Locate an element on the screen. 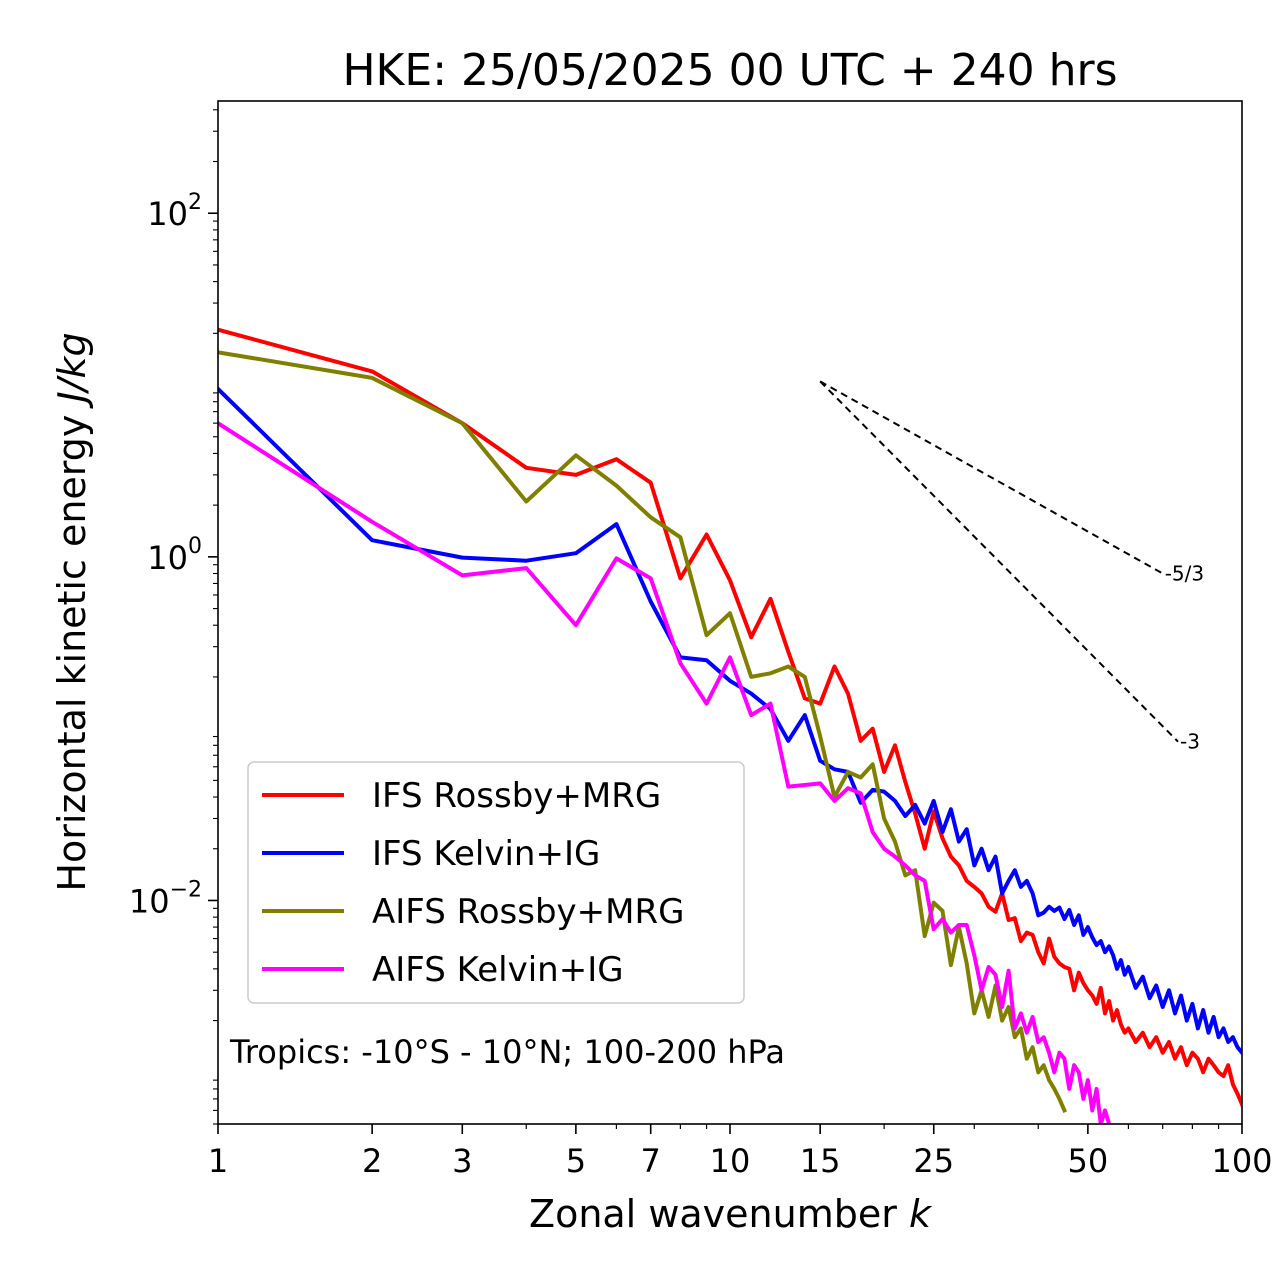 Image resolution: width=1280 pixels, height=1288 pixels. legend-box is located at coordinates (496, 882).